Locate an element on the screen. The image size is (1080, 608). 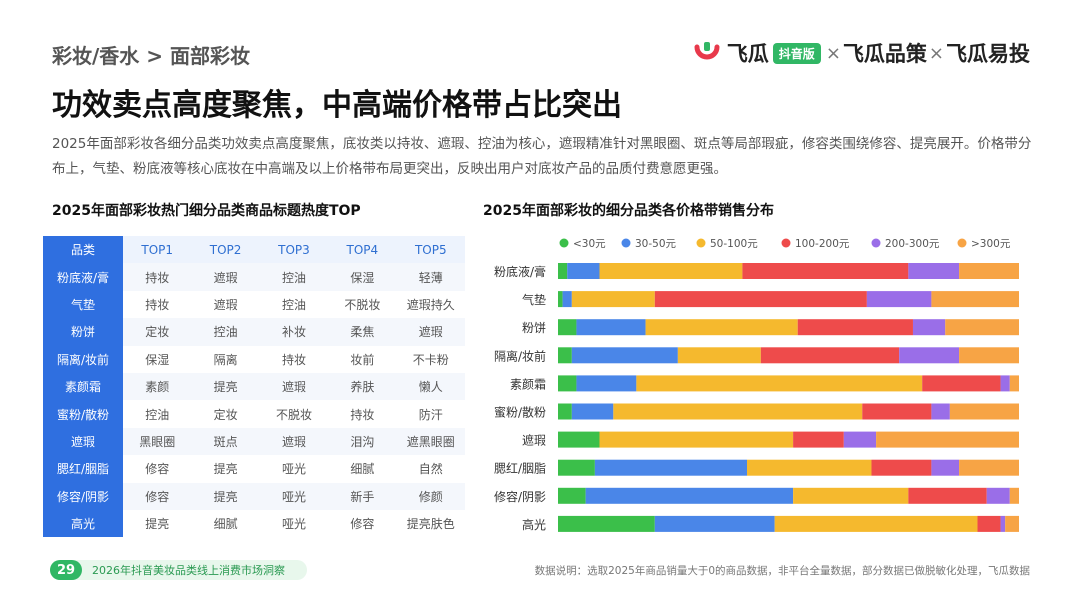
page-number: 29 is located at coordinates (66, 570).